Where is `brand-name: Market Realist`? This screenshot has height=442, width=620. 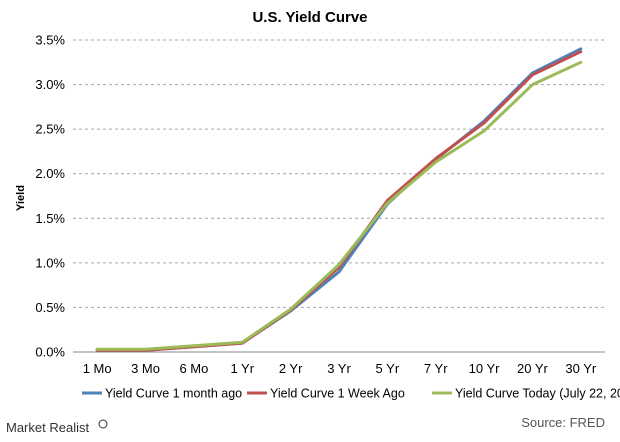 brand-name: Market Realist is located at coordinates (47, 427).